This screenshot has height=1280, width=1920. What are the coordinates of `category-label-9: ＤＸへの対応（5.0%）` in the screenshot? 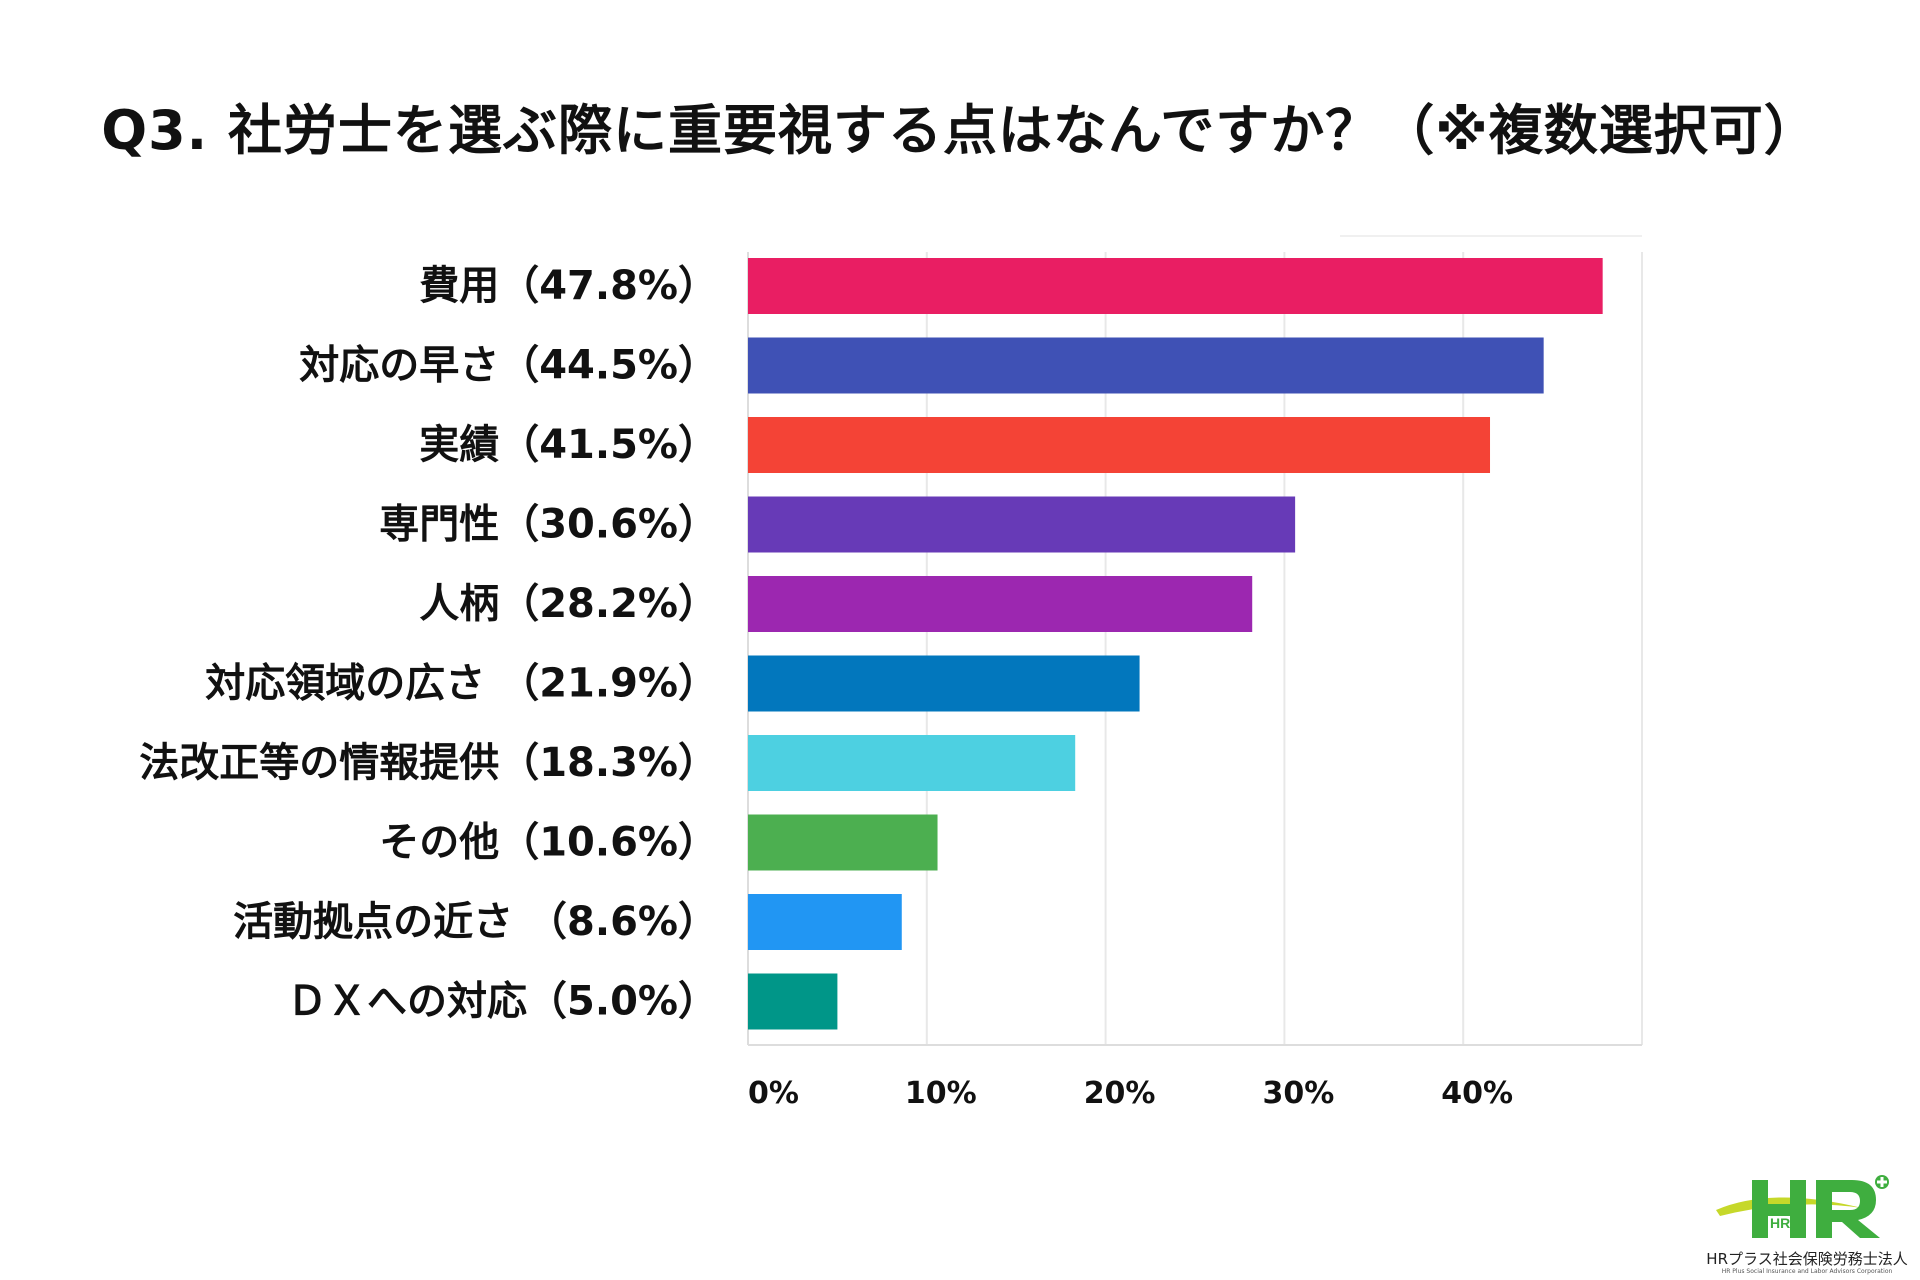 It's located at (502, 1002).